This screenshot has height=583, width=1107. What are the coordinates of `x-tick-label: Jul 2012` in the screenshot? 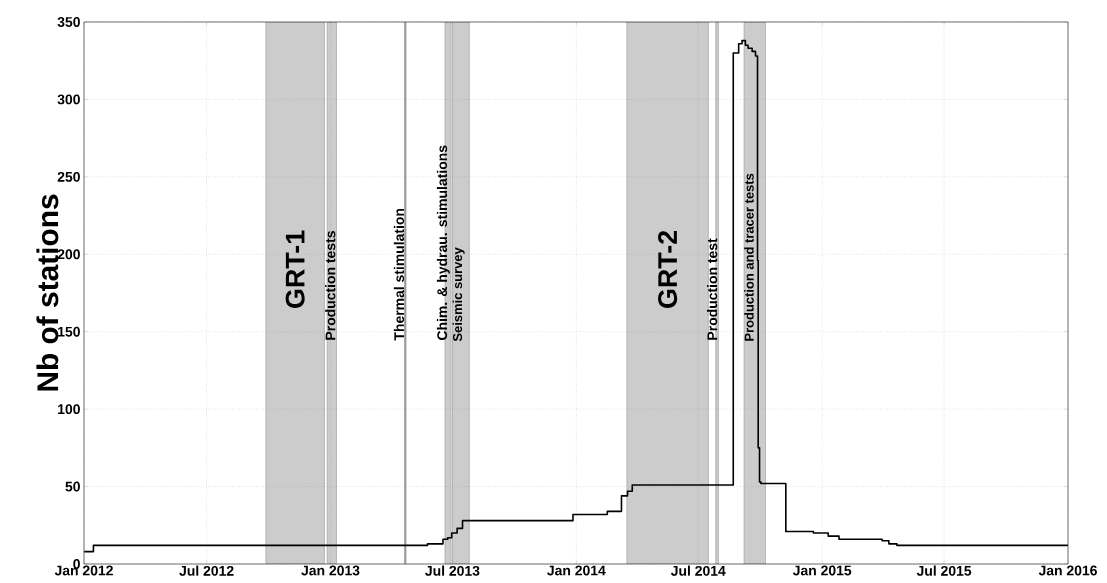 It's located at (206, 570).